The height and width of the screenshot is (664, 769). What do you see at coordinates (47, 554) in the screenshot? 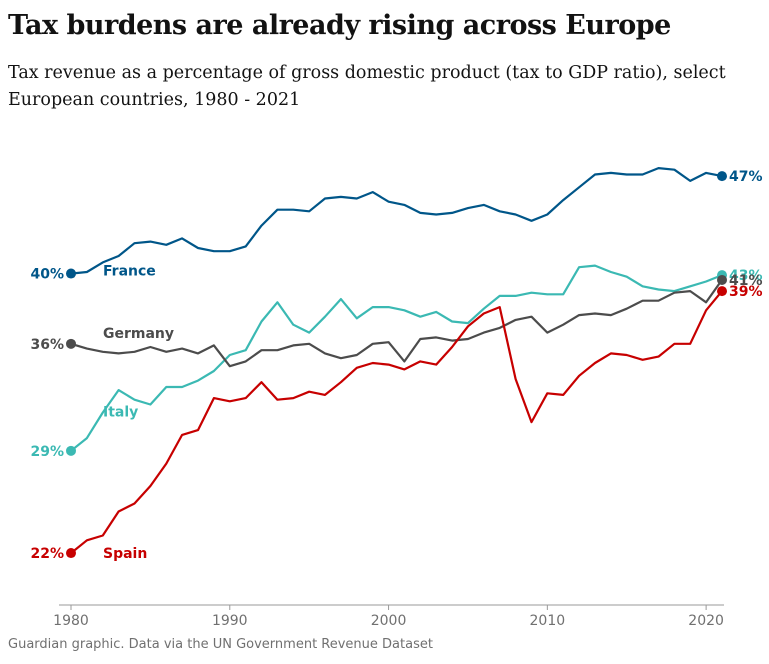
I see `series-start-label-spain: 22%` at bounding box center [47, 554].